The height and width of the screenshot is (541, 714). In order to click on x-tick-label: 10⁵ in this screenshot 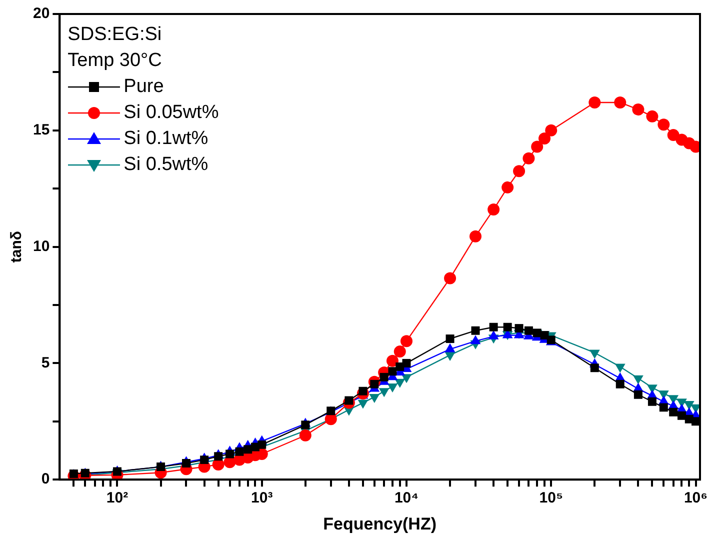, I will do `click(551, 498)`.